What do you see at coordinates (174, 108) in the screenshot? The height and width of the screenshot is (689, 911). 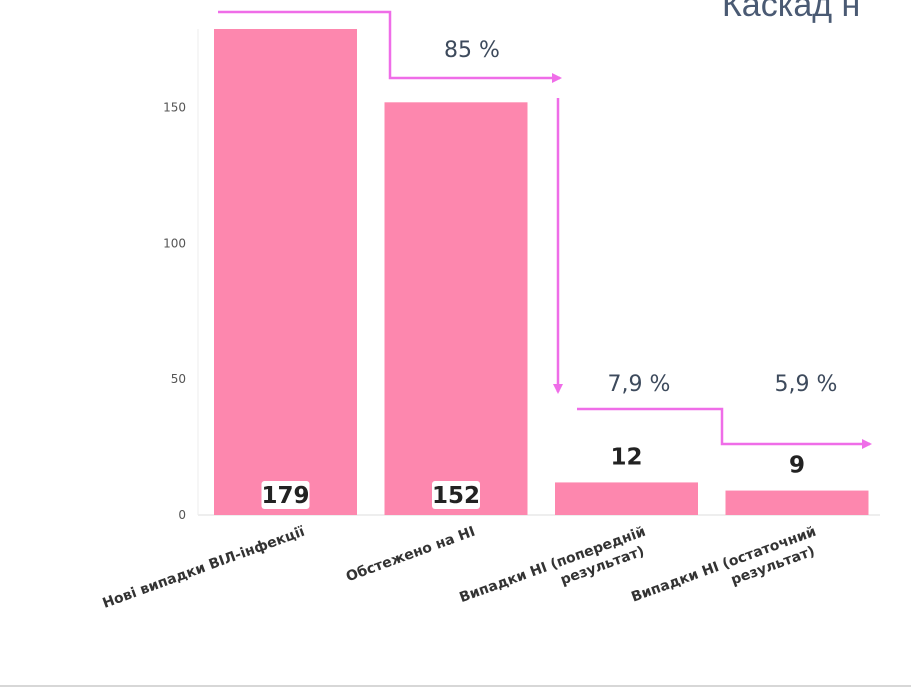 I see `y-tick-label: 150` at bounding box center [174, 108].